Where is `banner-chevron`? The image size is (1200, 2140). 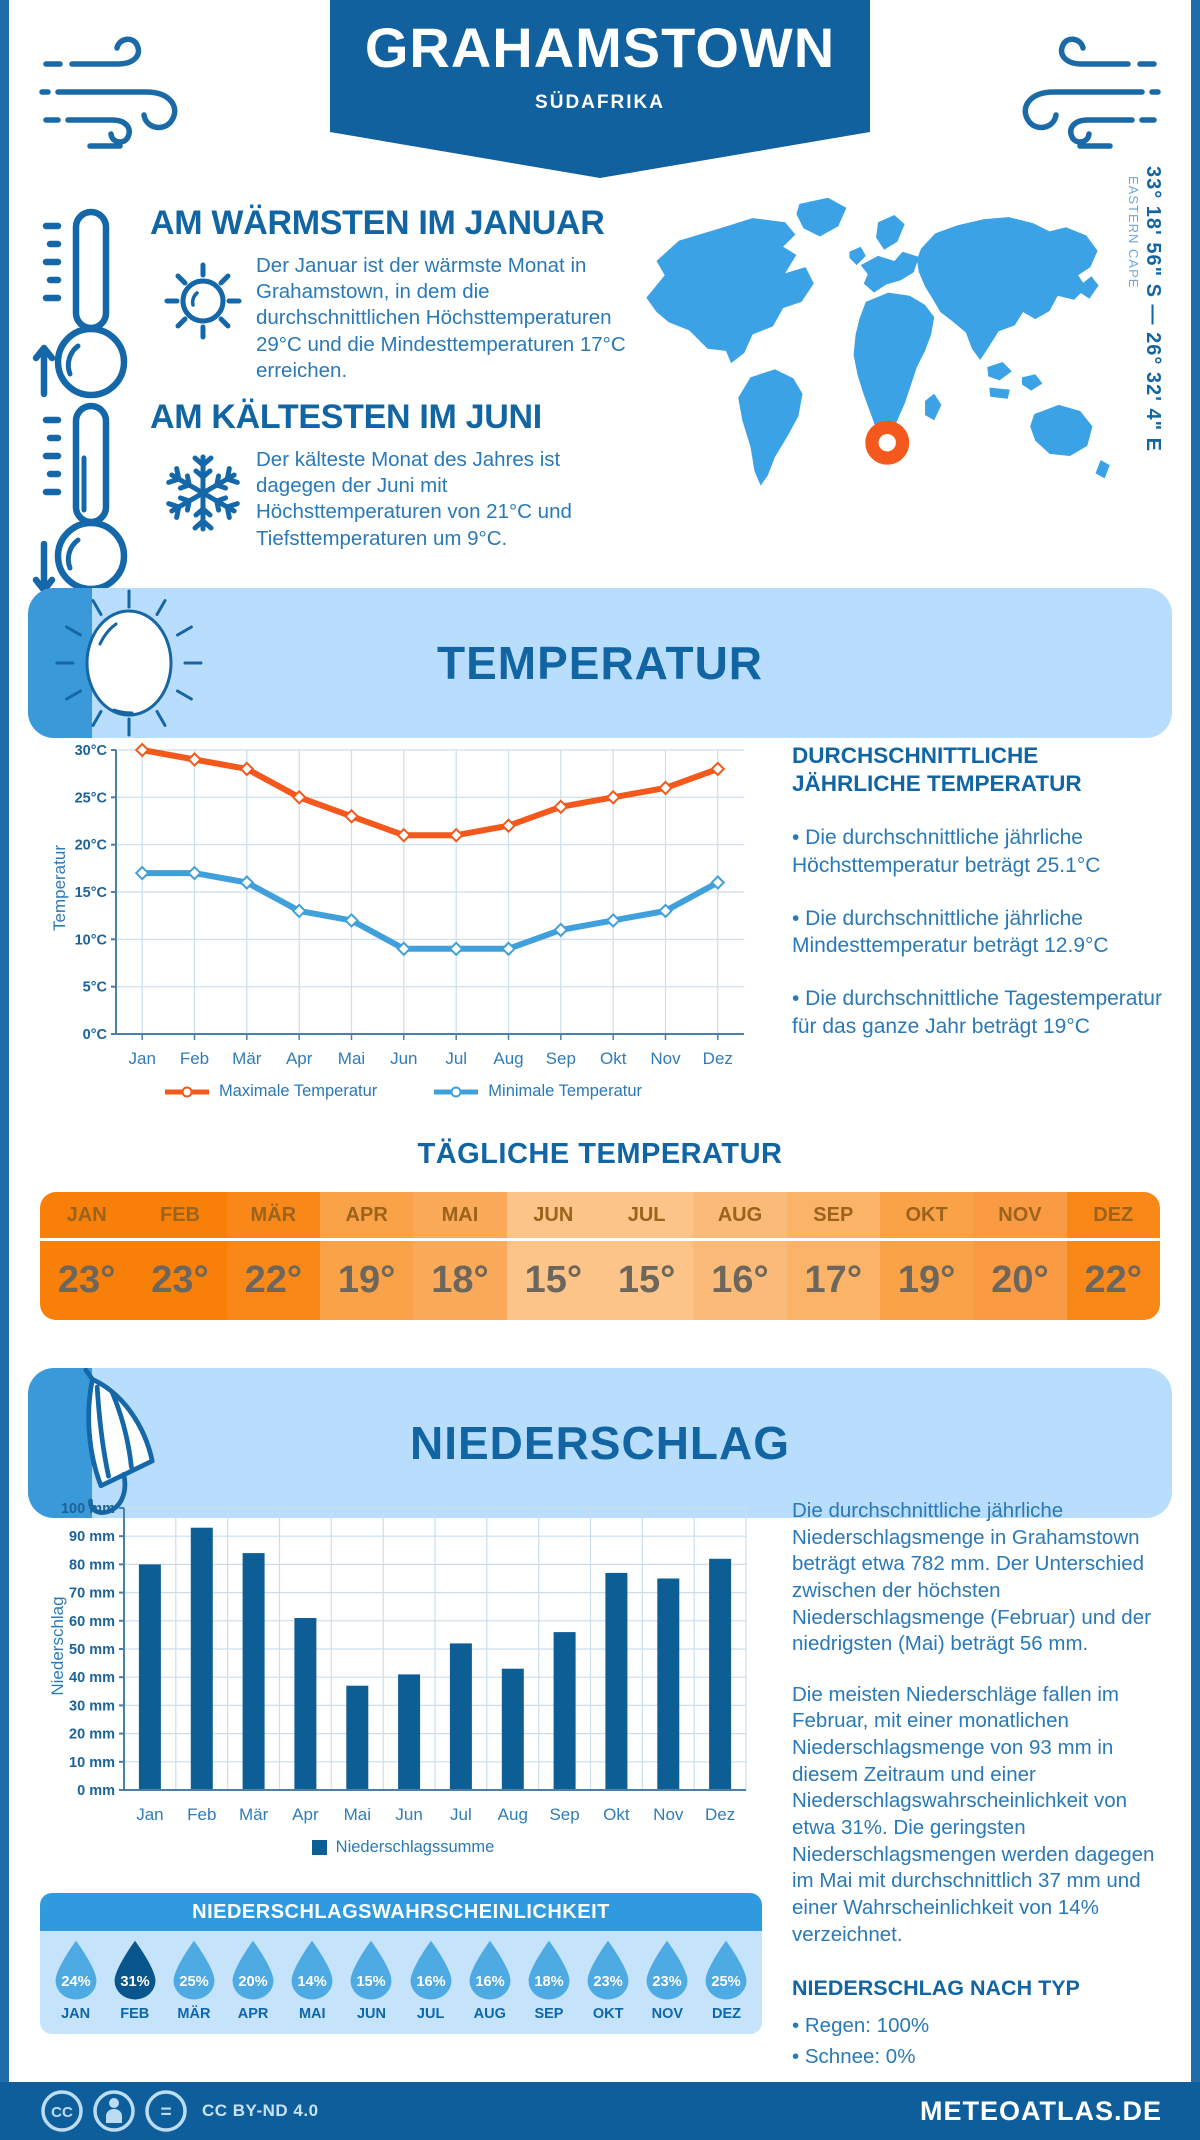 banner-chevron is located at coordinates (600, 155).